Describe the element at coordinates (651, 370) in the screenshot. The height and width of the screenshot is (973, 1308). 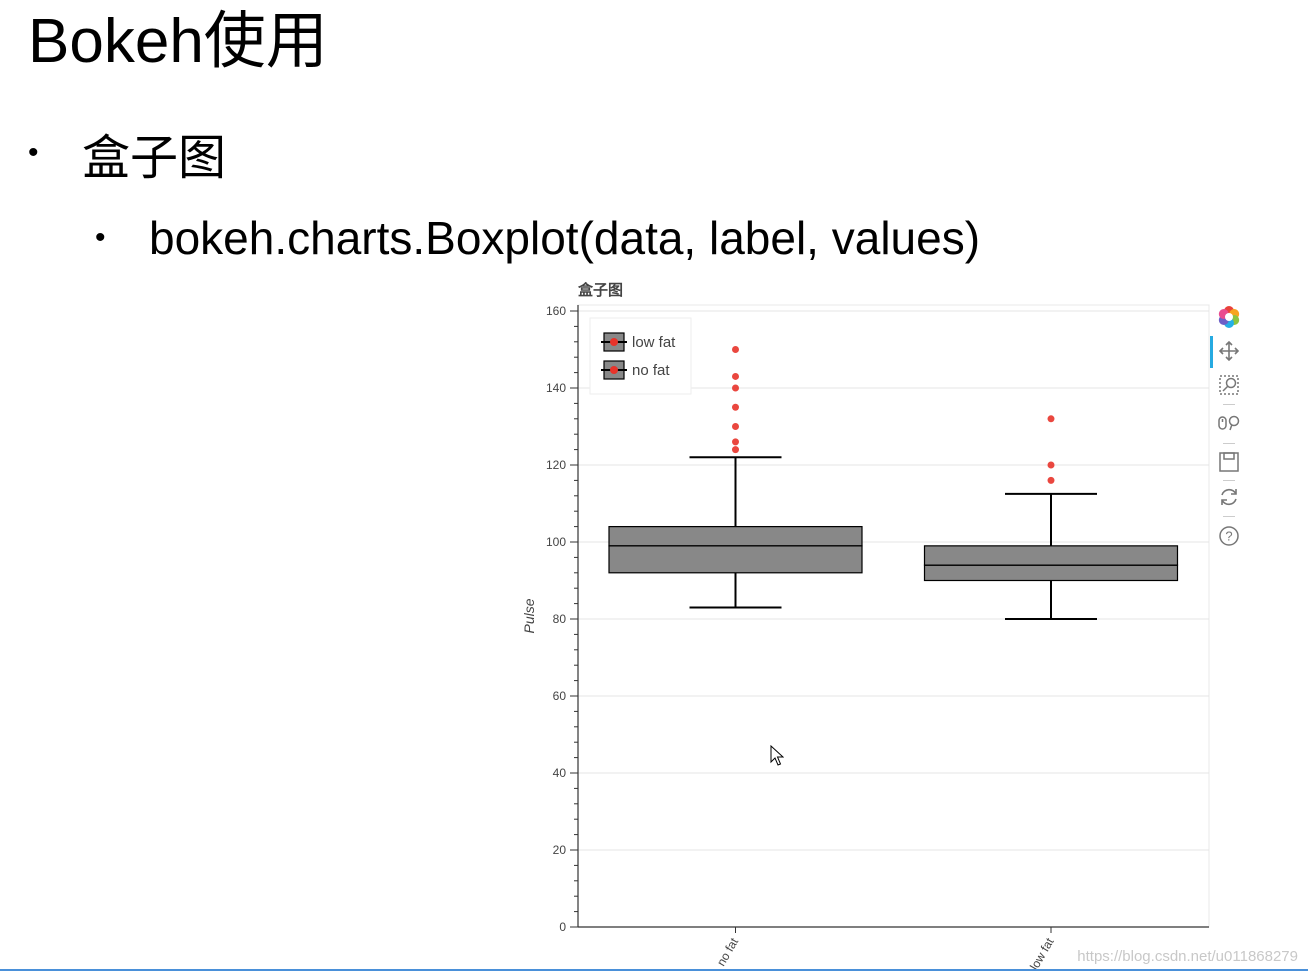
I see `legend-label: no fat` at that location.